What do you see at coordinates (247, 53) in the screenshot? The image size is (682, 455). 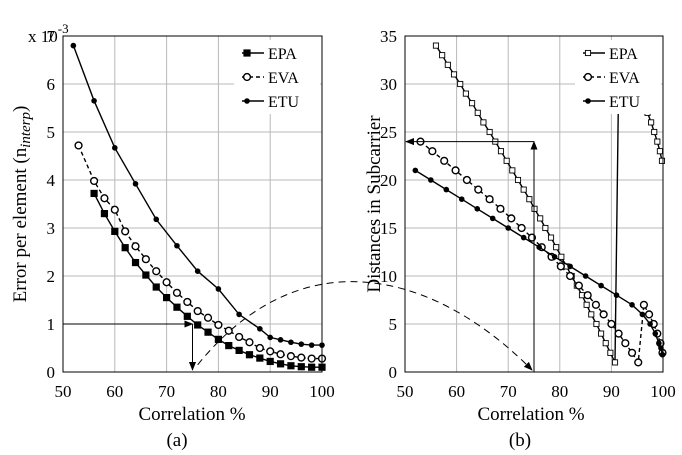 I see `legend-marker-epa` at bounding box center [247, 53].